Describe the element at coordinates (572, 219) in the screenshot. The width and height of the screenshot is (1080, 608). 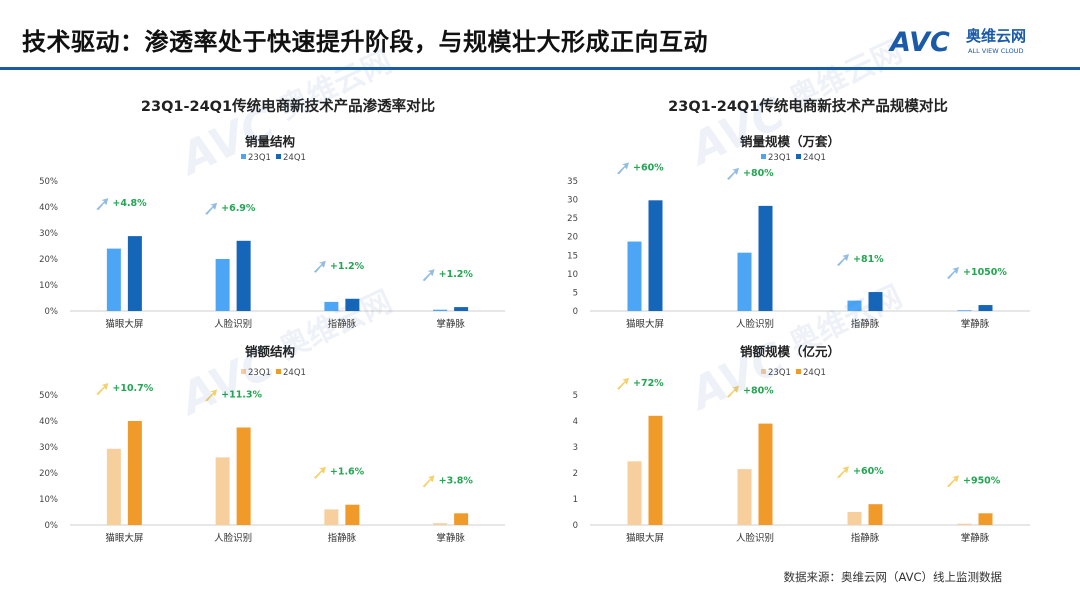
I see `y-tick-label: 25` at that location.